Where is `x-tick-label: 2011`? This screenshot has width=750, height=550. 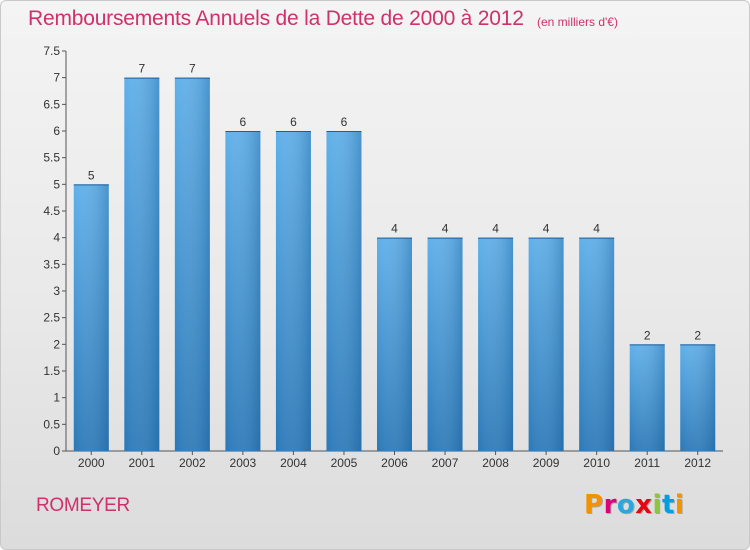 x-tick-label: 2011 is located at coordinates (647, 463).